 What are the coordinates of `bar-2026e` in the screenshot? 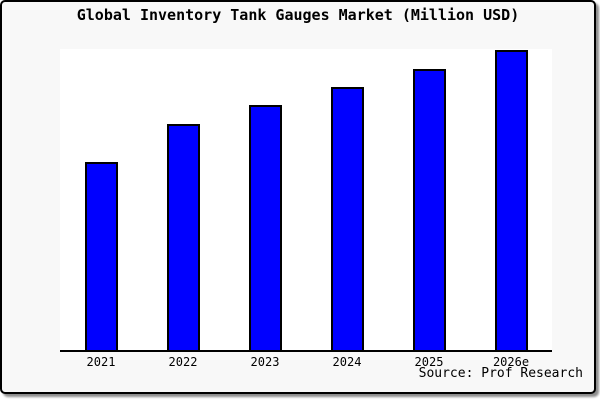 It's located at (511, 200).